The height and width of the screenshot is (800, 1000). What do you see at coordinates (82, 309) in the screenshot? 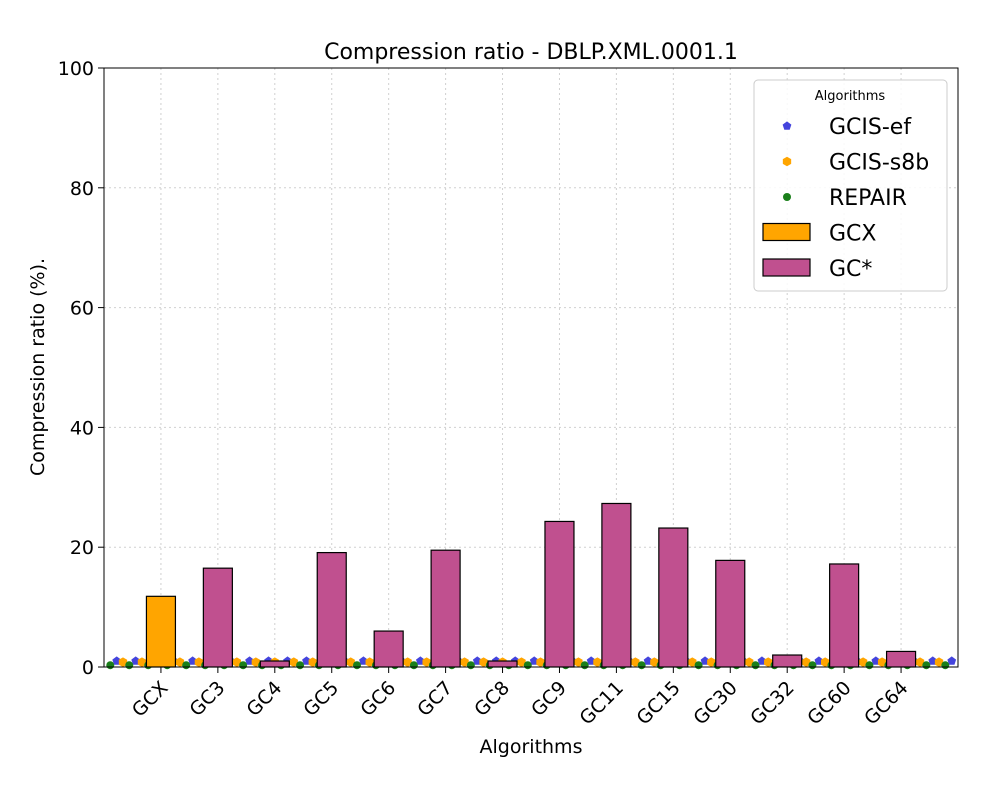
I see `y-tick-label: 60` at bounding box center [82, 309].